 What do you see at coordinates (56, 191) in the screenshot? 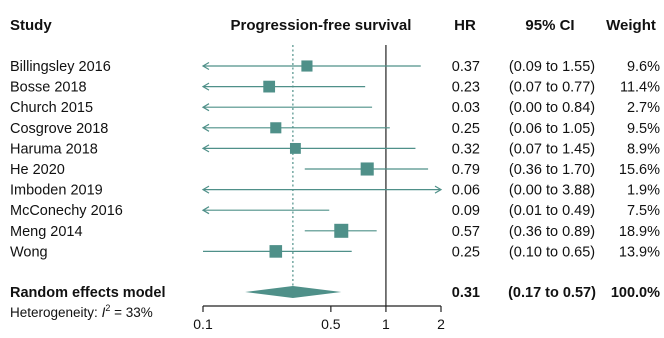
I see `study-name: Imboden 2019` at bounding box center [56, 191].